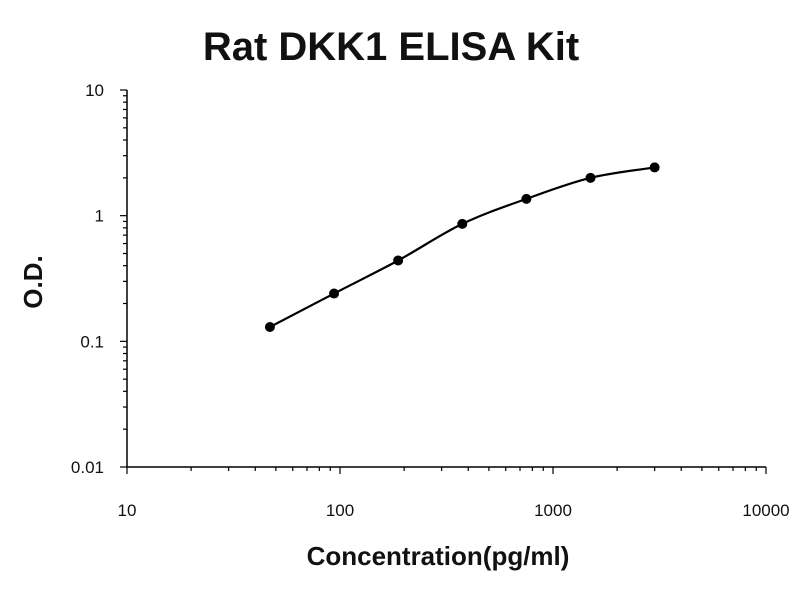 The image size is (800, 600). What do you see at coordinates (33, 281) in the screenshot?
I see `y-axis-label: O.D.` at bounding box center [33, 281].